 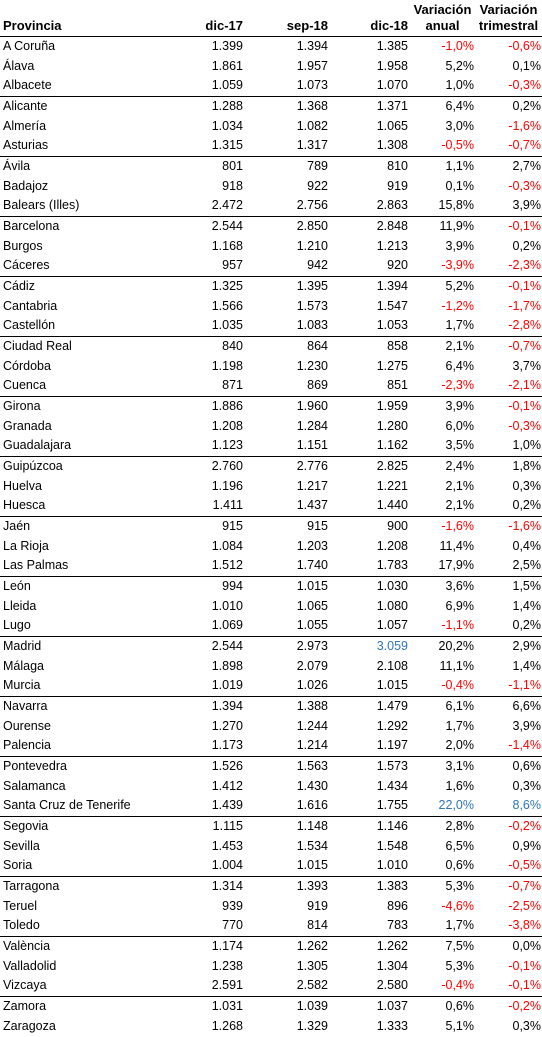 I want to click on cell-provincia: Cuenca, so click(x=25, y=385).